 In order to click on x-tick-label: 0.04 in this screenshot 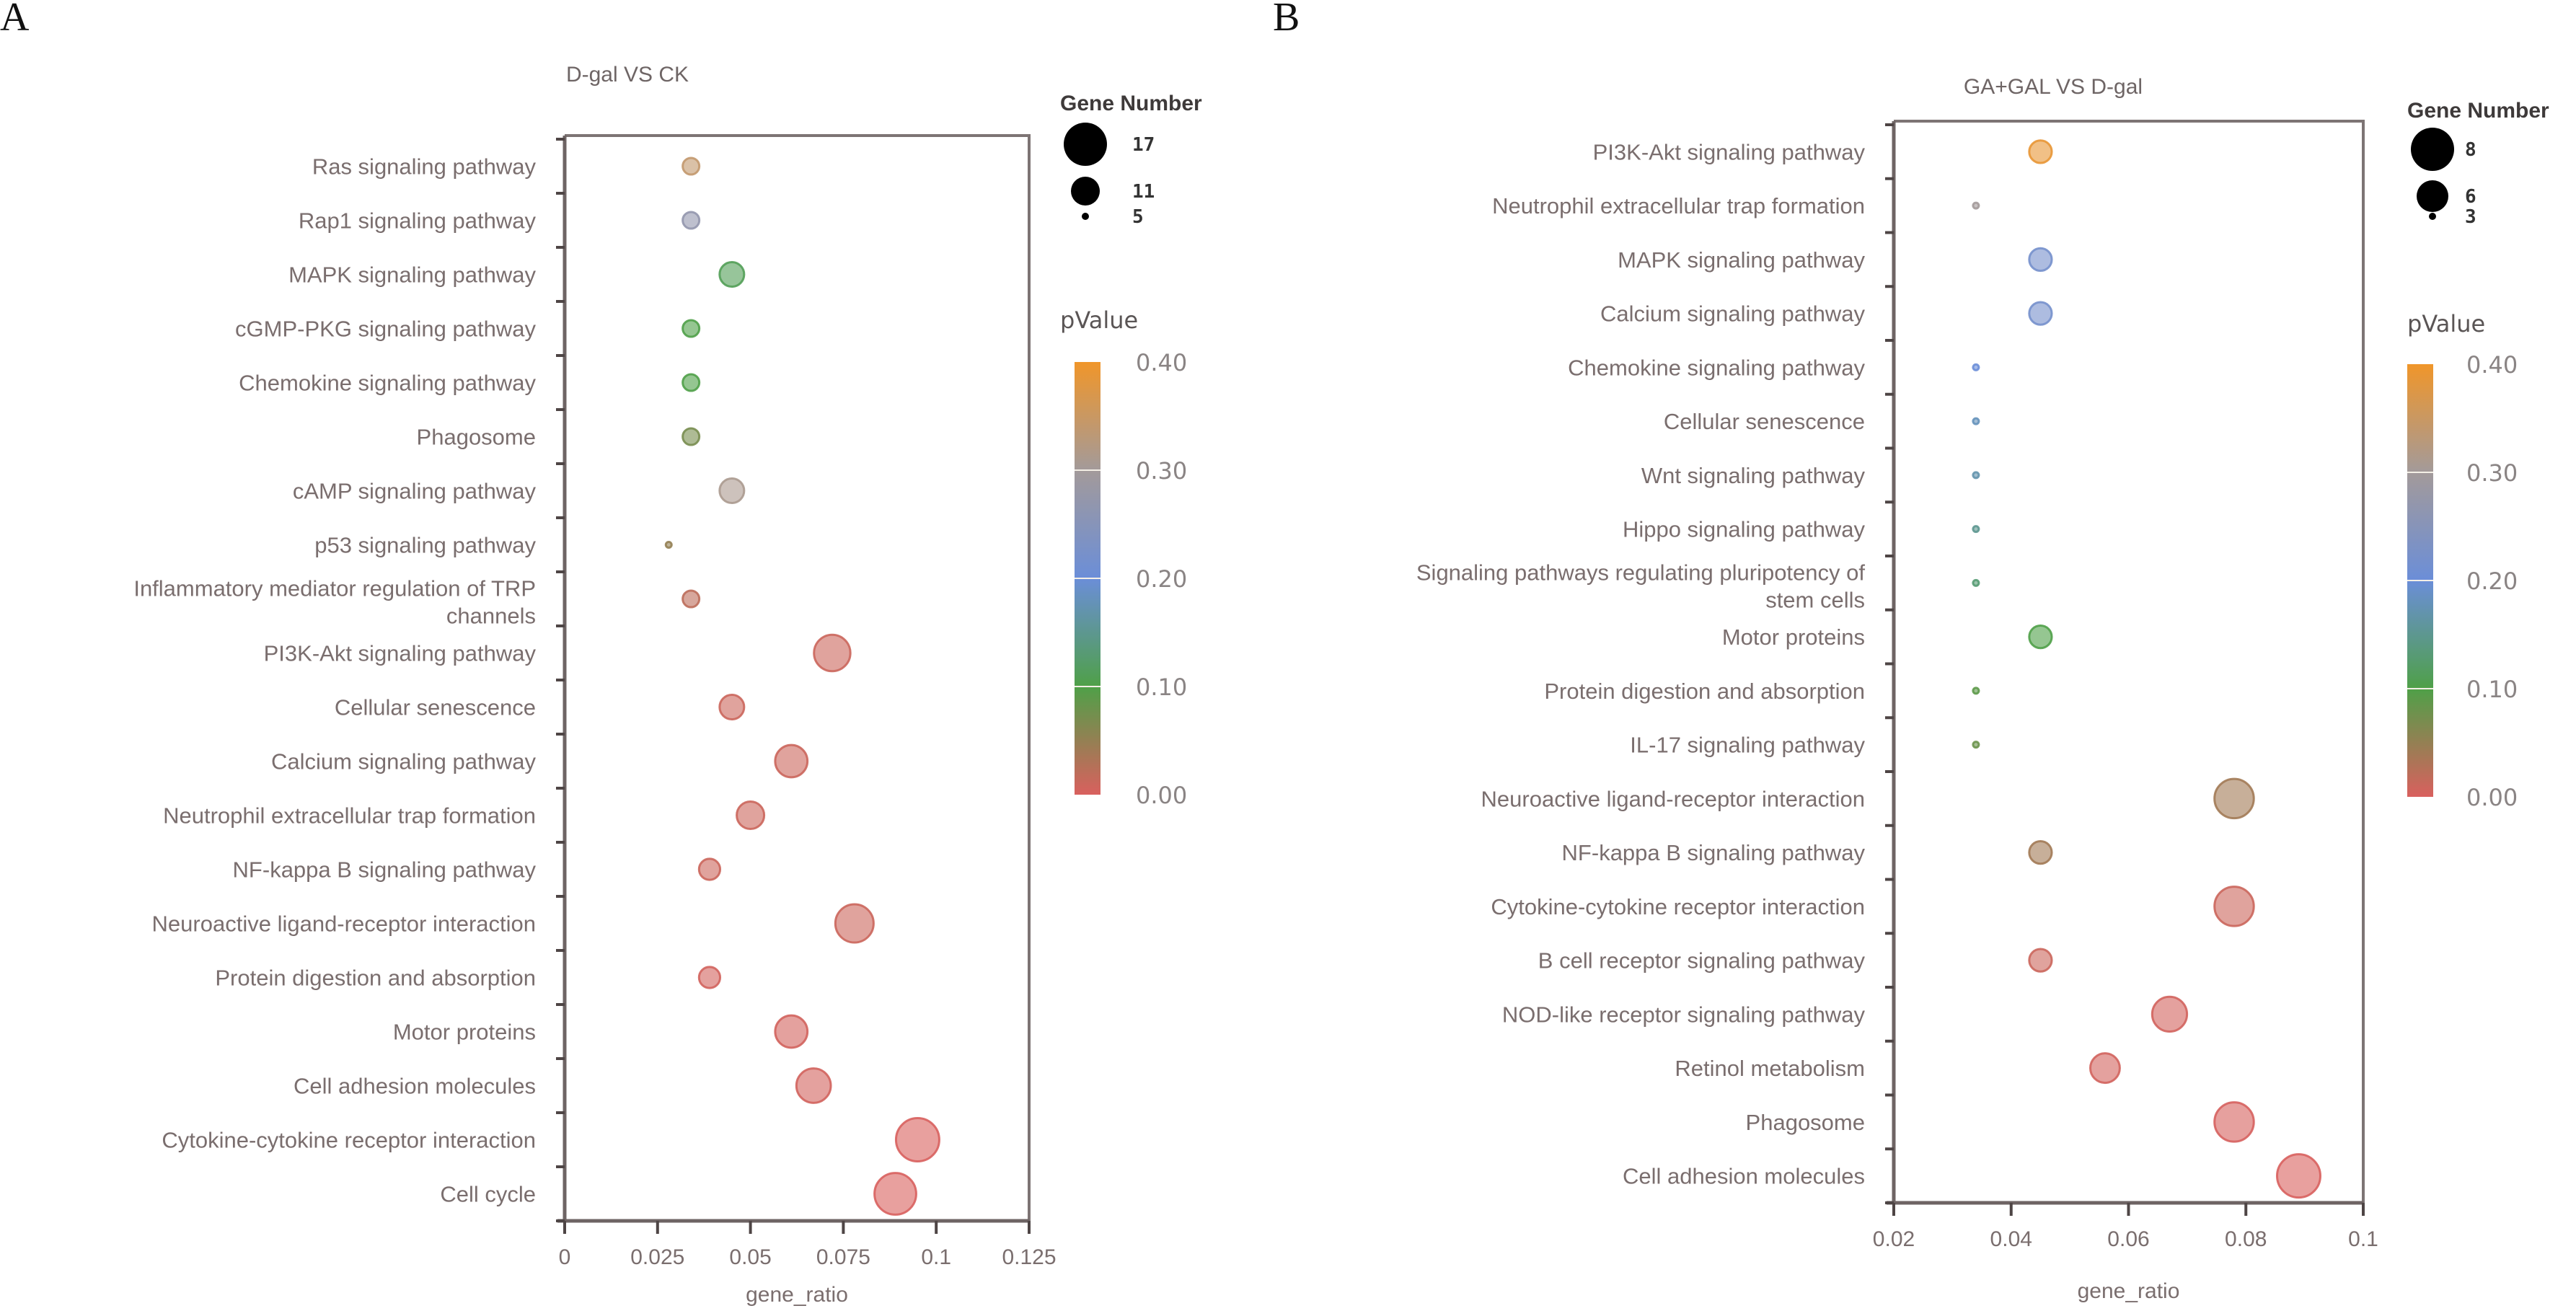, I will do `click(2011, 1239)`.